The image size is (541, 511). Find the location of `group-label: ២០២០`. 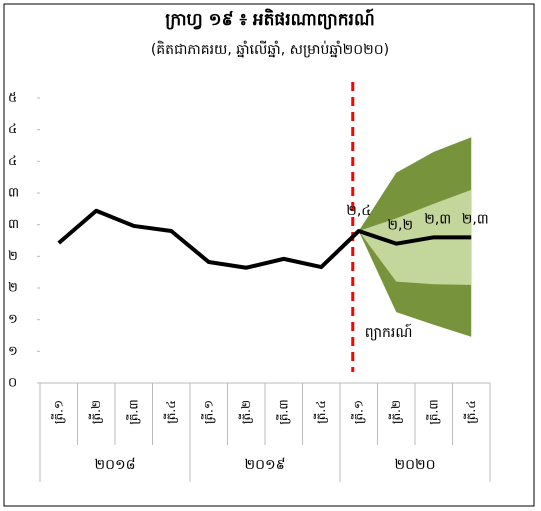

group-label: ២០២០ is located at coordinates (414, 465).